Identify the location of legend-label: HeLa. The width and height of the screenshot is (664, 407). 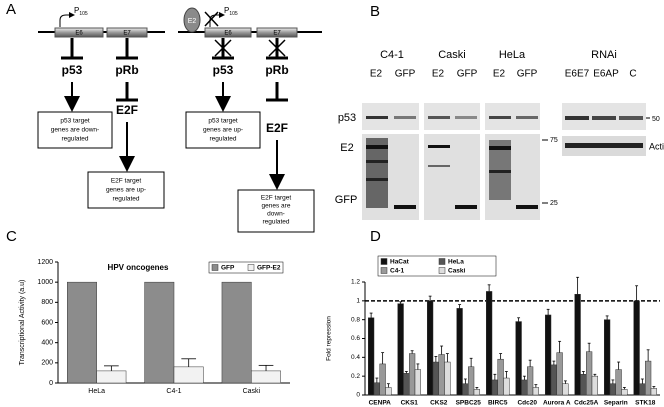
(456, 262).